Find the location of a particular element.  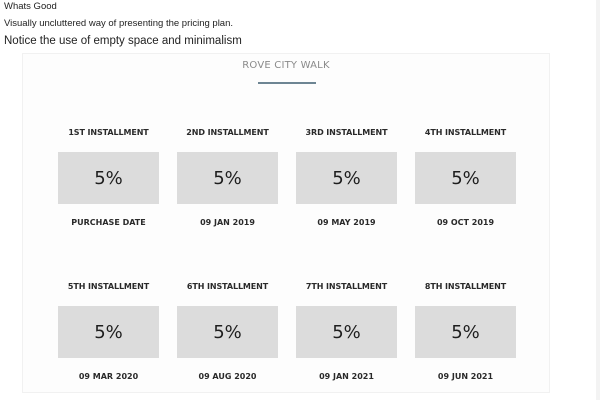

installment-label: 7TH INSTALLMENT is located at coordinates (346, 286).